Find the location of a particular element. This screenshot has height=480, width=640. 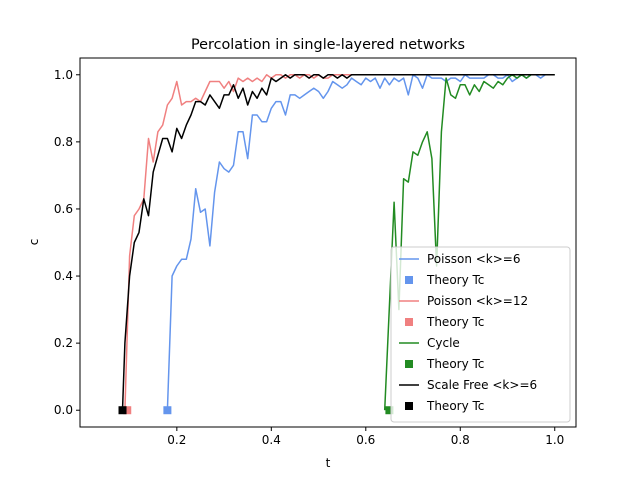

y-axis-ticks: 0.0 0.2 0.4 0.6 0.8 1.0 is located at coordinates (67, 242).